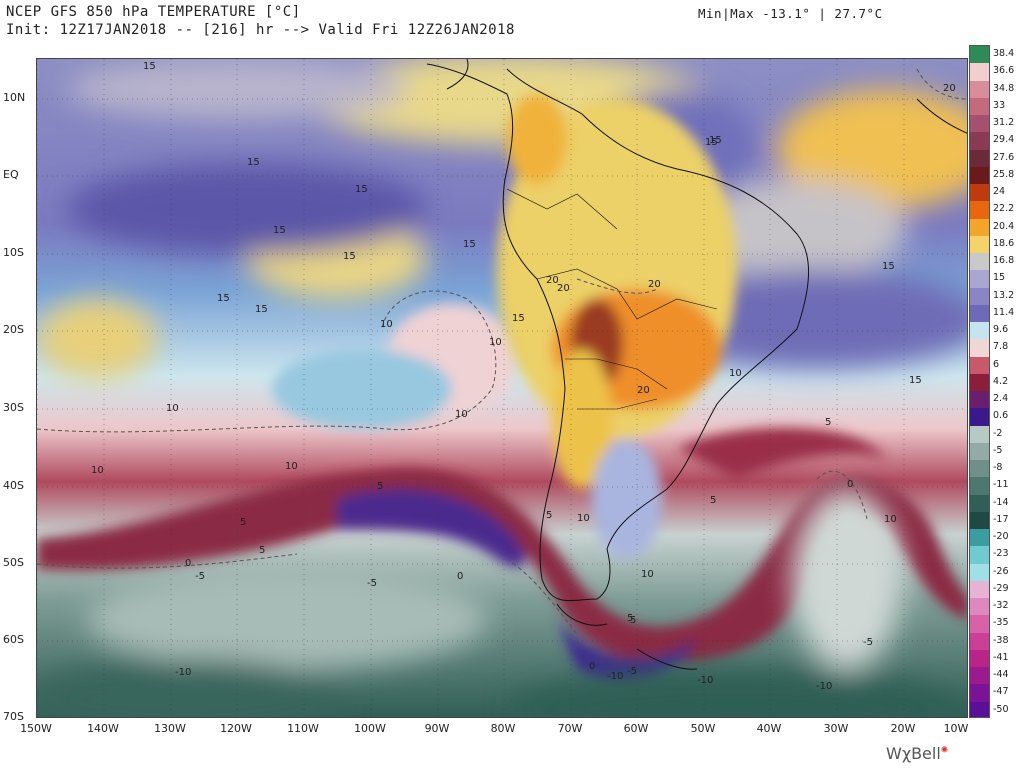 The image size is (1024, 768). What do you see at coordinates (1001, 537) in the screenshot?
I see `color-bar-label: -20` at bounding box center [1001, 537].